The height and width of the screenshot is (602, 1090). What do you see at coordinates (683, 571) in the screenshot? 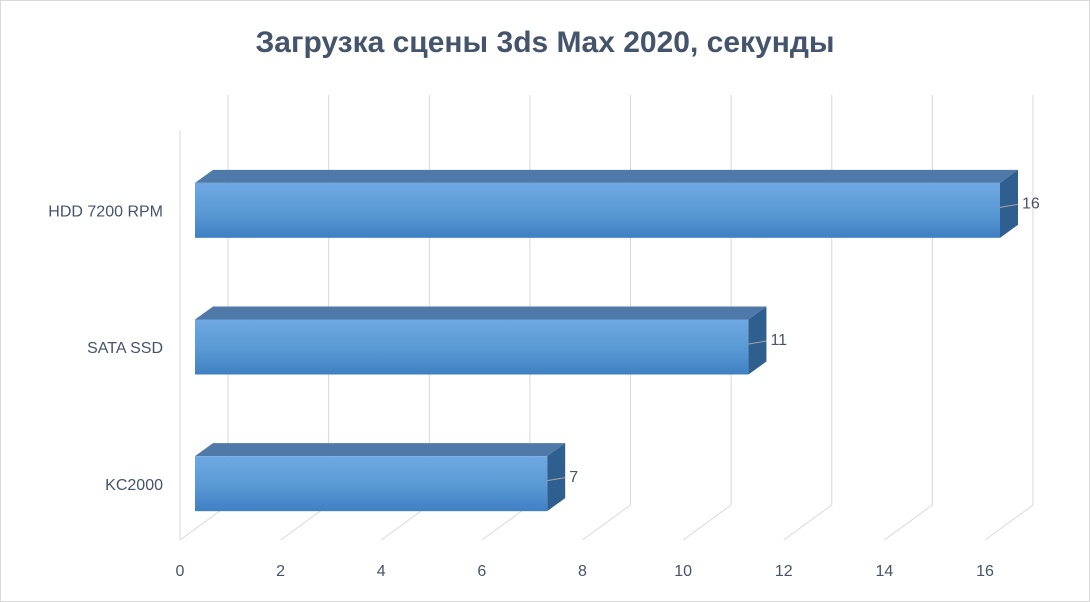
I see `x-tick-label: 10` at bounding box center [683, 571].